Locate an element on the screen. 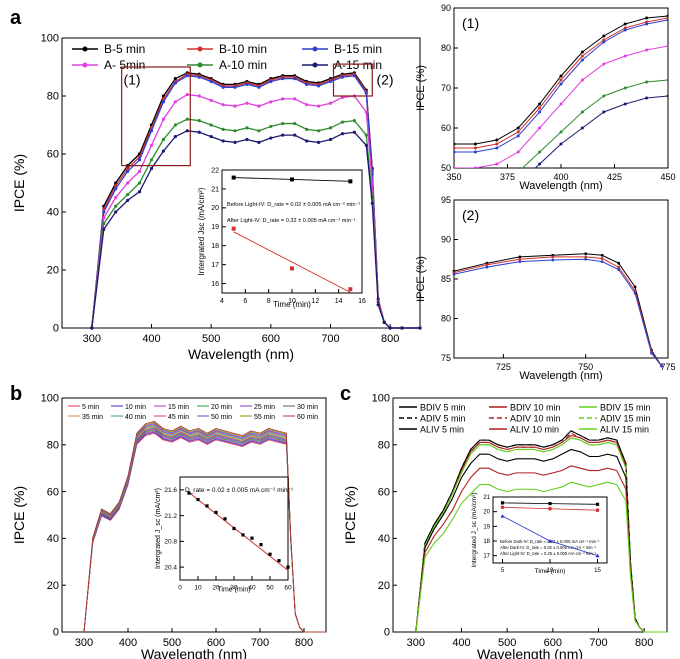  panel-label-a: a is located at coordinates (16, 18).